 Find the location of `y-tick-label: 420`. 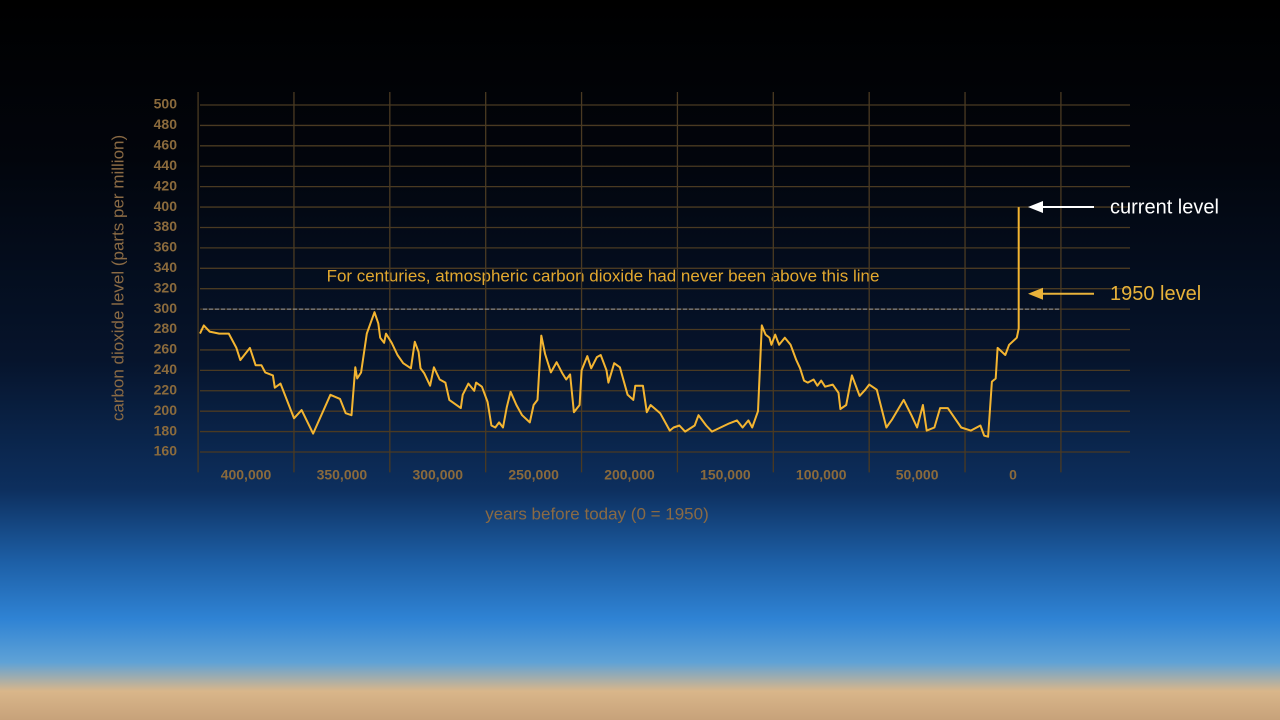

y-tick-label: 420 is located at coordinates (166, 185).